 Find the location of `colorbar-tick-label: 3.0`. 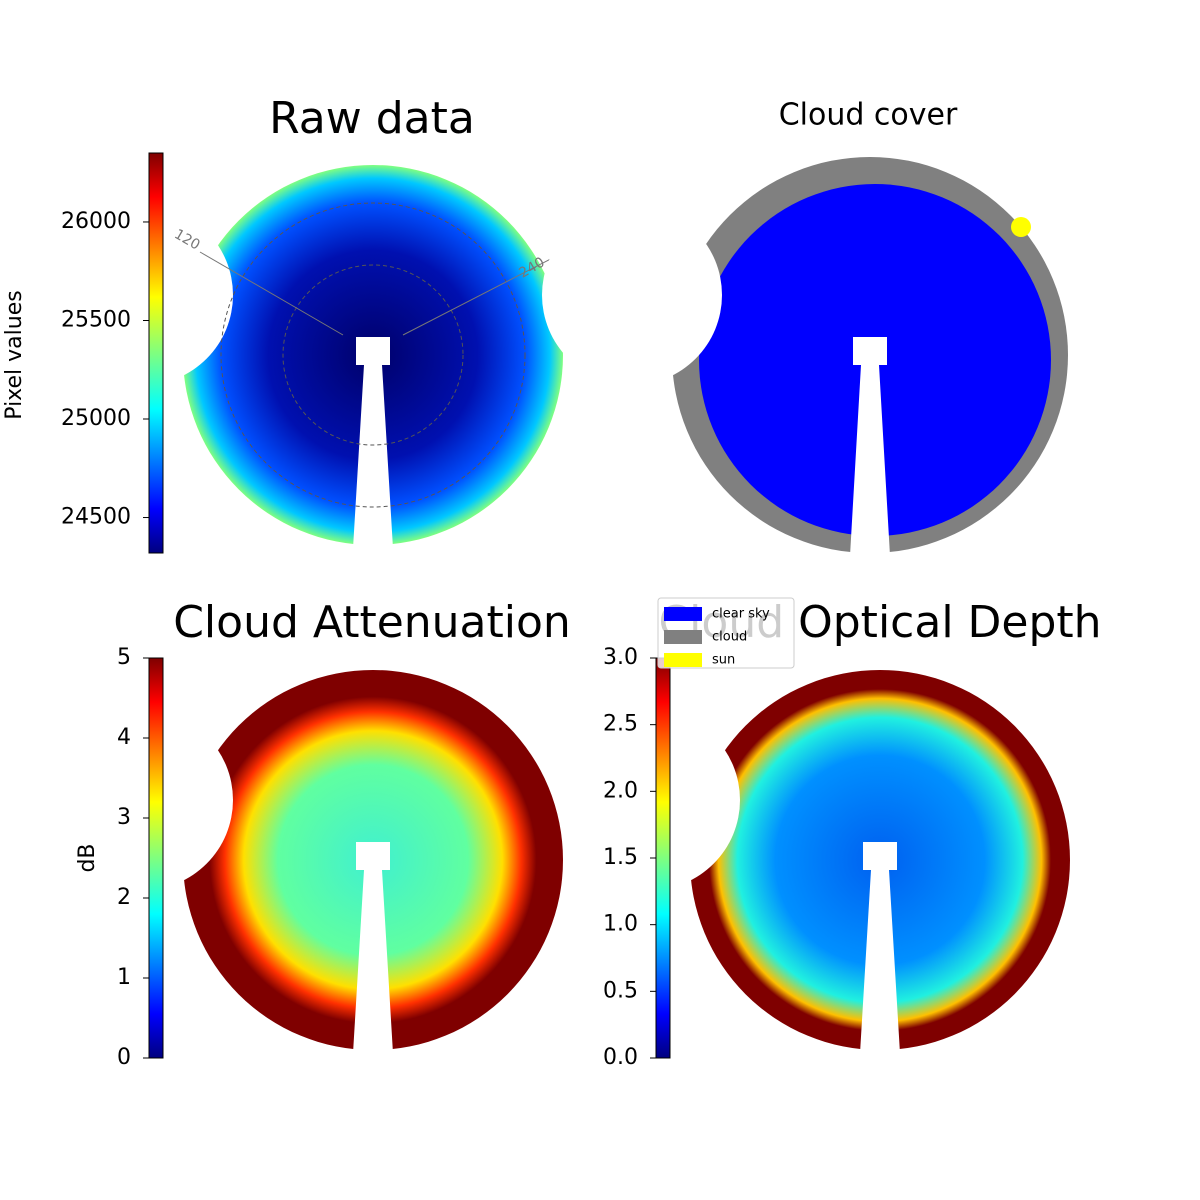

colorbar-tick-label: 3.0 is located at coordinates (620, 657).